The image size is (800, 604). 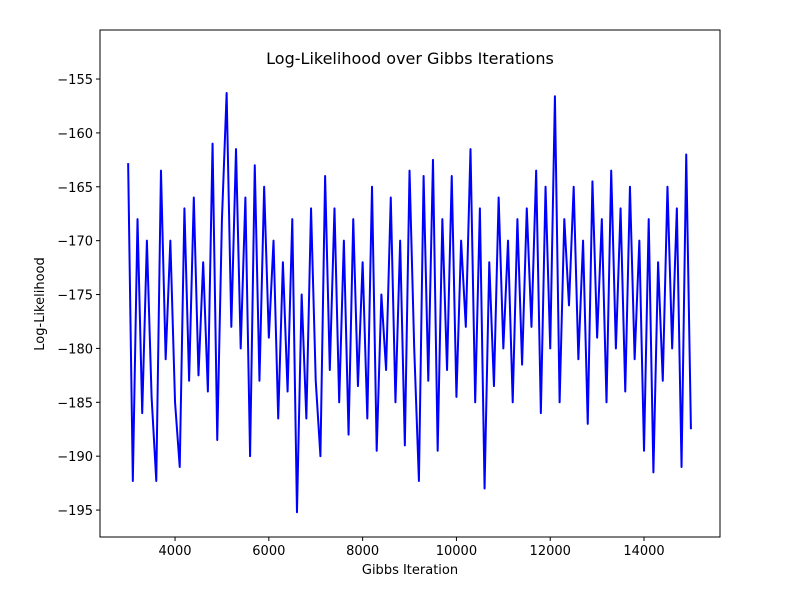 What do you see at coordinates (268, 551) in the screenshot?
I see `x-tick-label: 6000` at bounding box center [268, 551].